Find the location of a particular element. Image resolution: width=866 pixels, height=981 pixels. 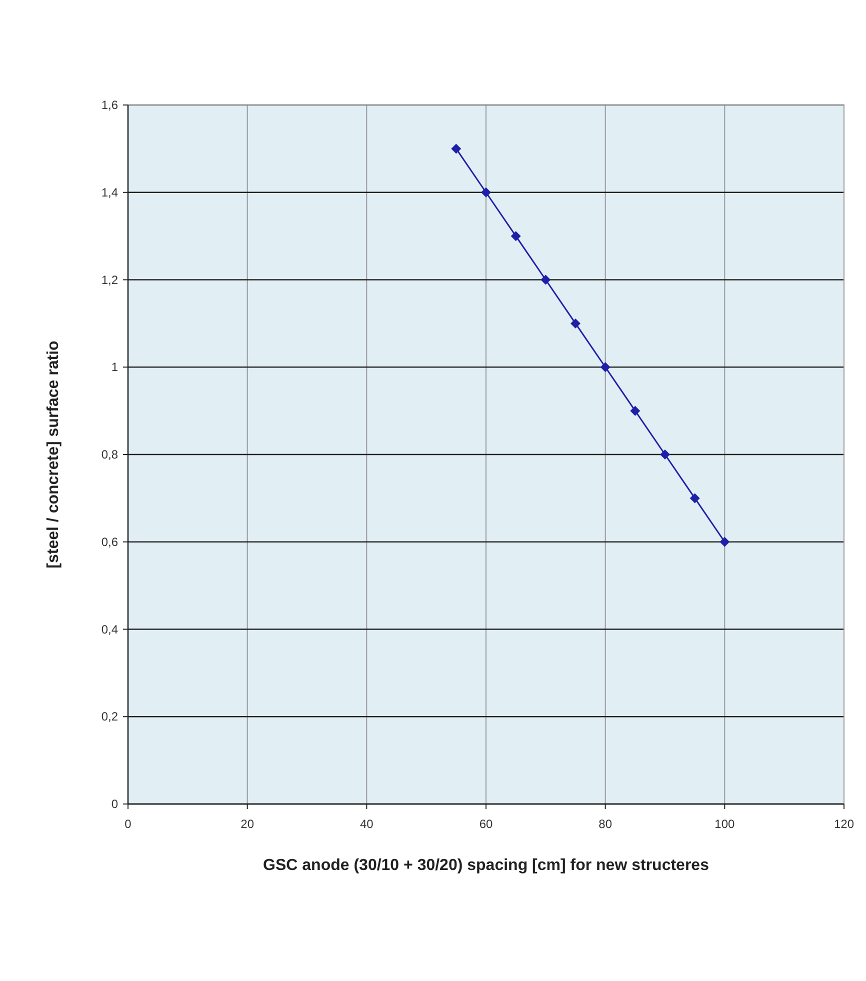

x-tick-label: 0 is located at coordinates (128, 824).